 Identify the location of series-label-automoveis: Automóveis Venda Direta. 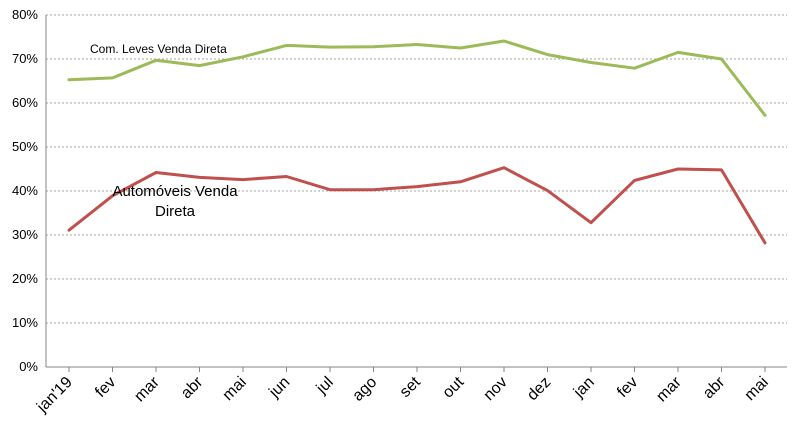
(175, 201).